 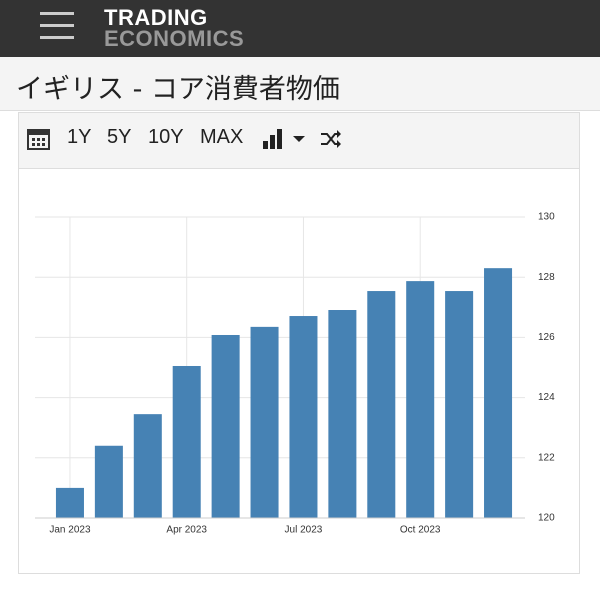 I want to click on logo-line: TRADING, so click(x=156, y=17).